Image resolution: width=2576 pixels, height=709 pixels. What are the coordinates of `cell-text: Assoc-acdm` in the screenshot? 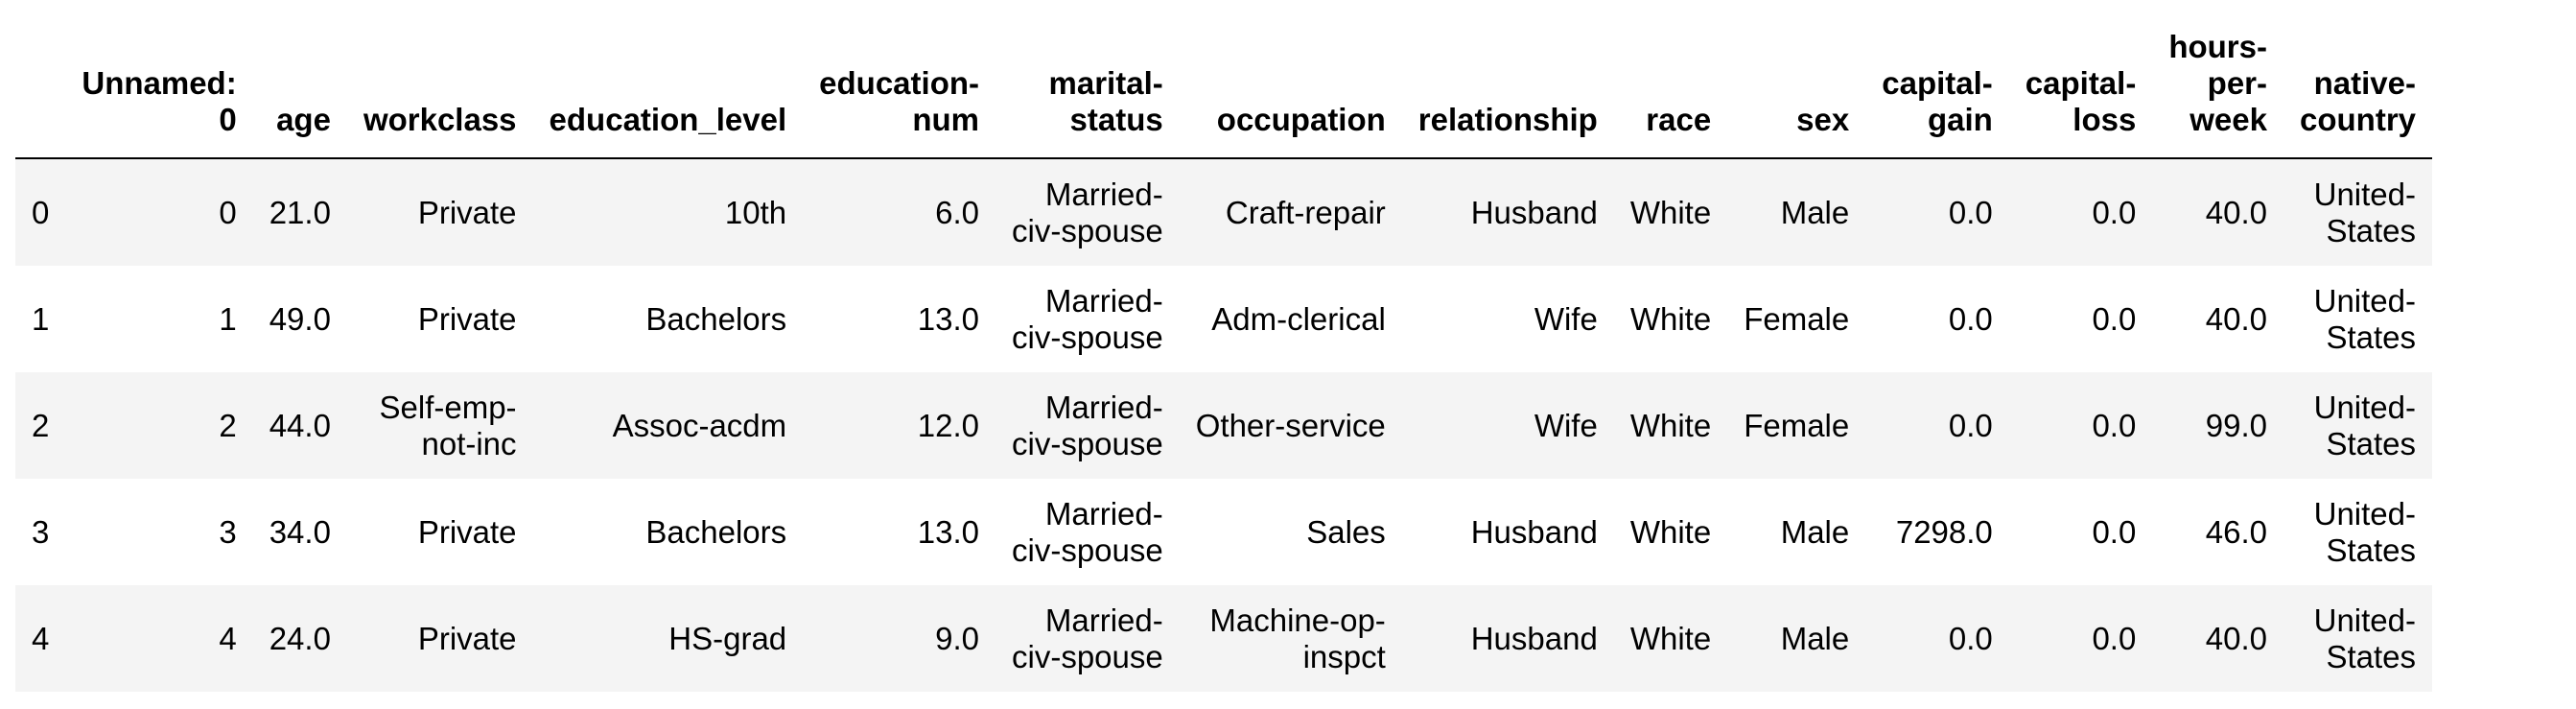 It's located at (699, 425).